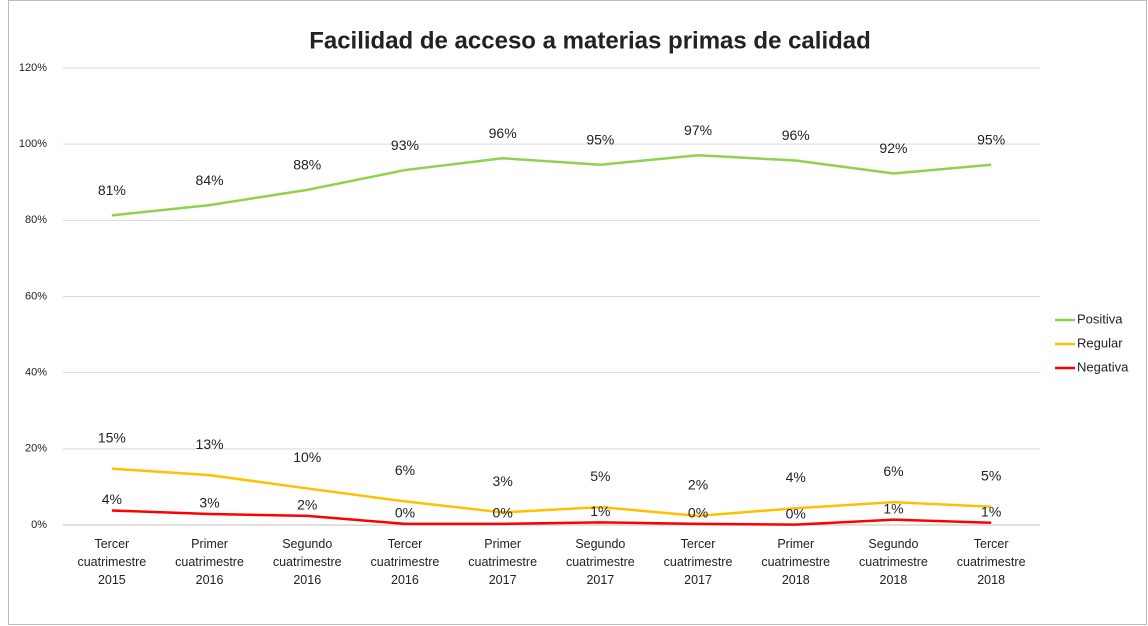  What do you see at coordinates (600, 562) in the screenshot?
I see `x-tick-label: Segundo cuatrimestre 2017` at bounding box center [600, 562].